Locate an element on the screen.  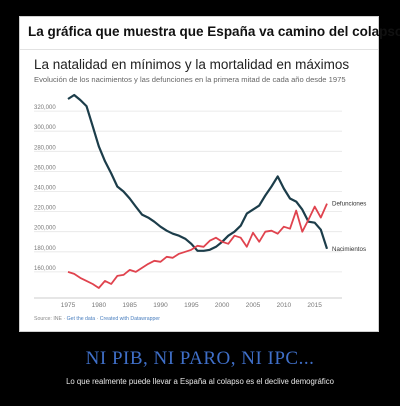
series-label-defunciones: Defunciones is located at coordinates (349, 204).